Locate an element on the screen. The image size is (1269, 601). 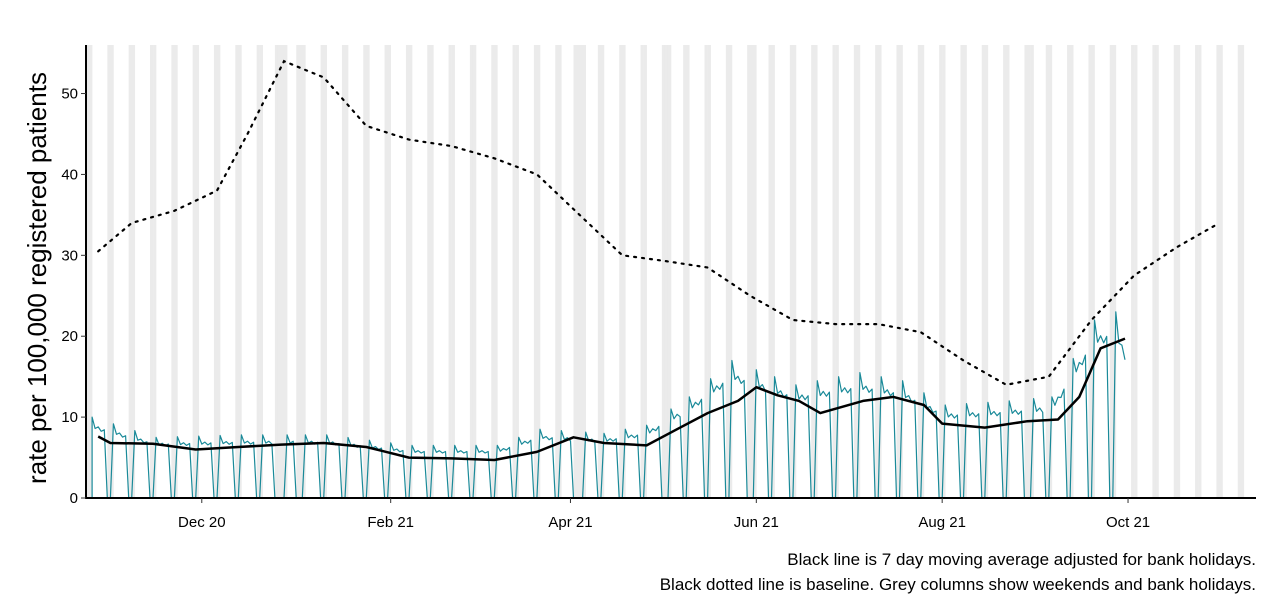
x-tick-label: Oct 21 is located at coordinates (1128, 522).